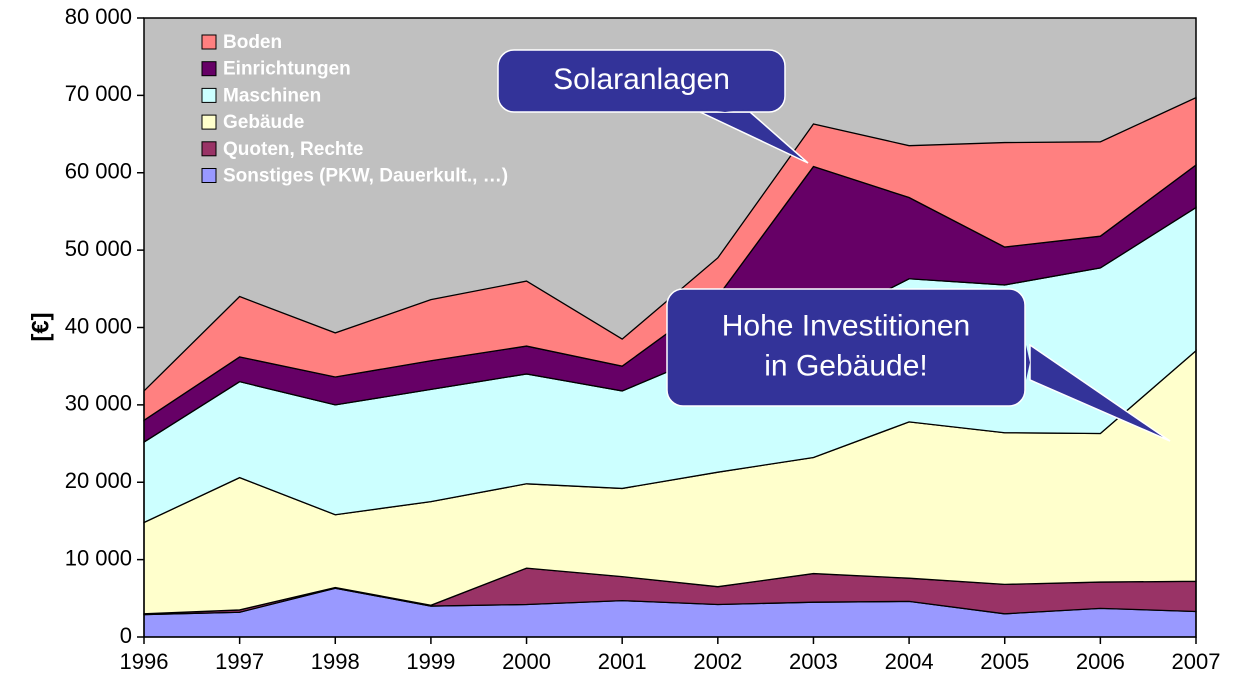  I want to click on x-tick-label: 2005, so click(1004, 661).